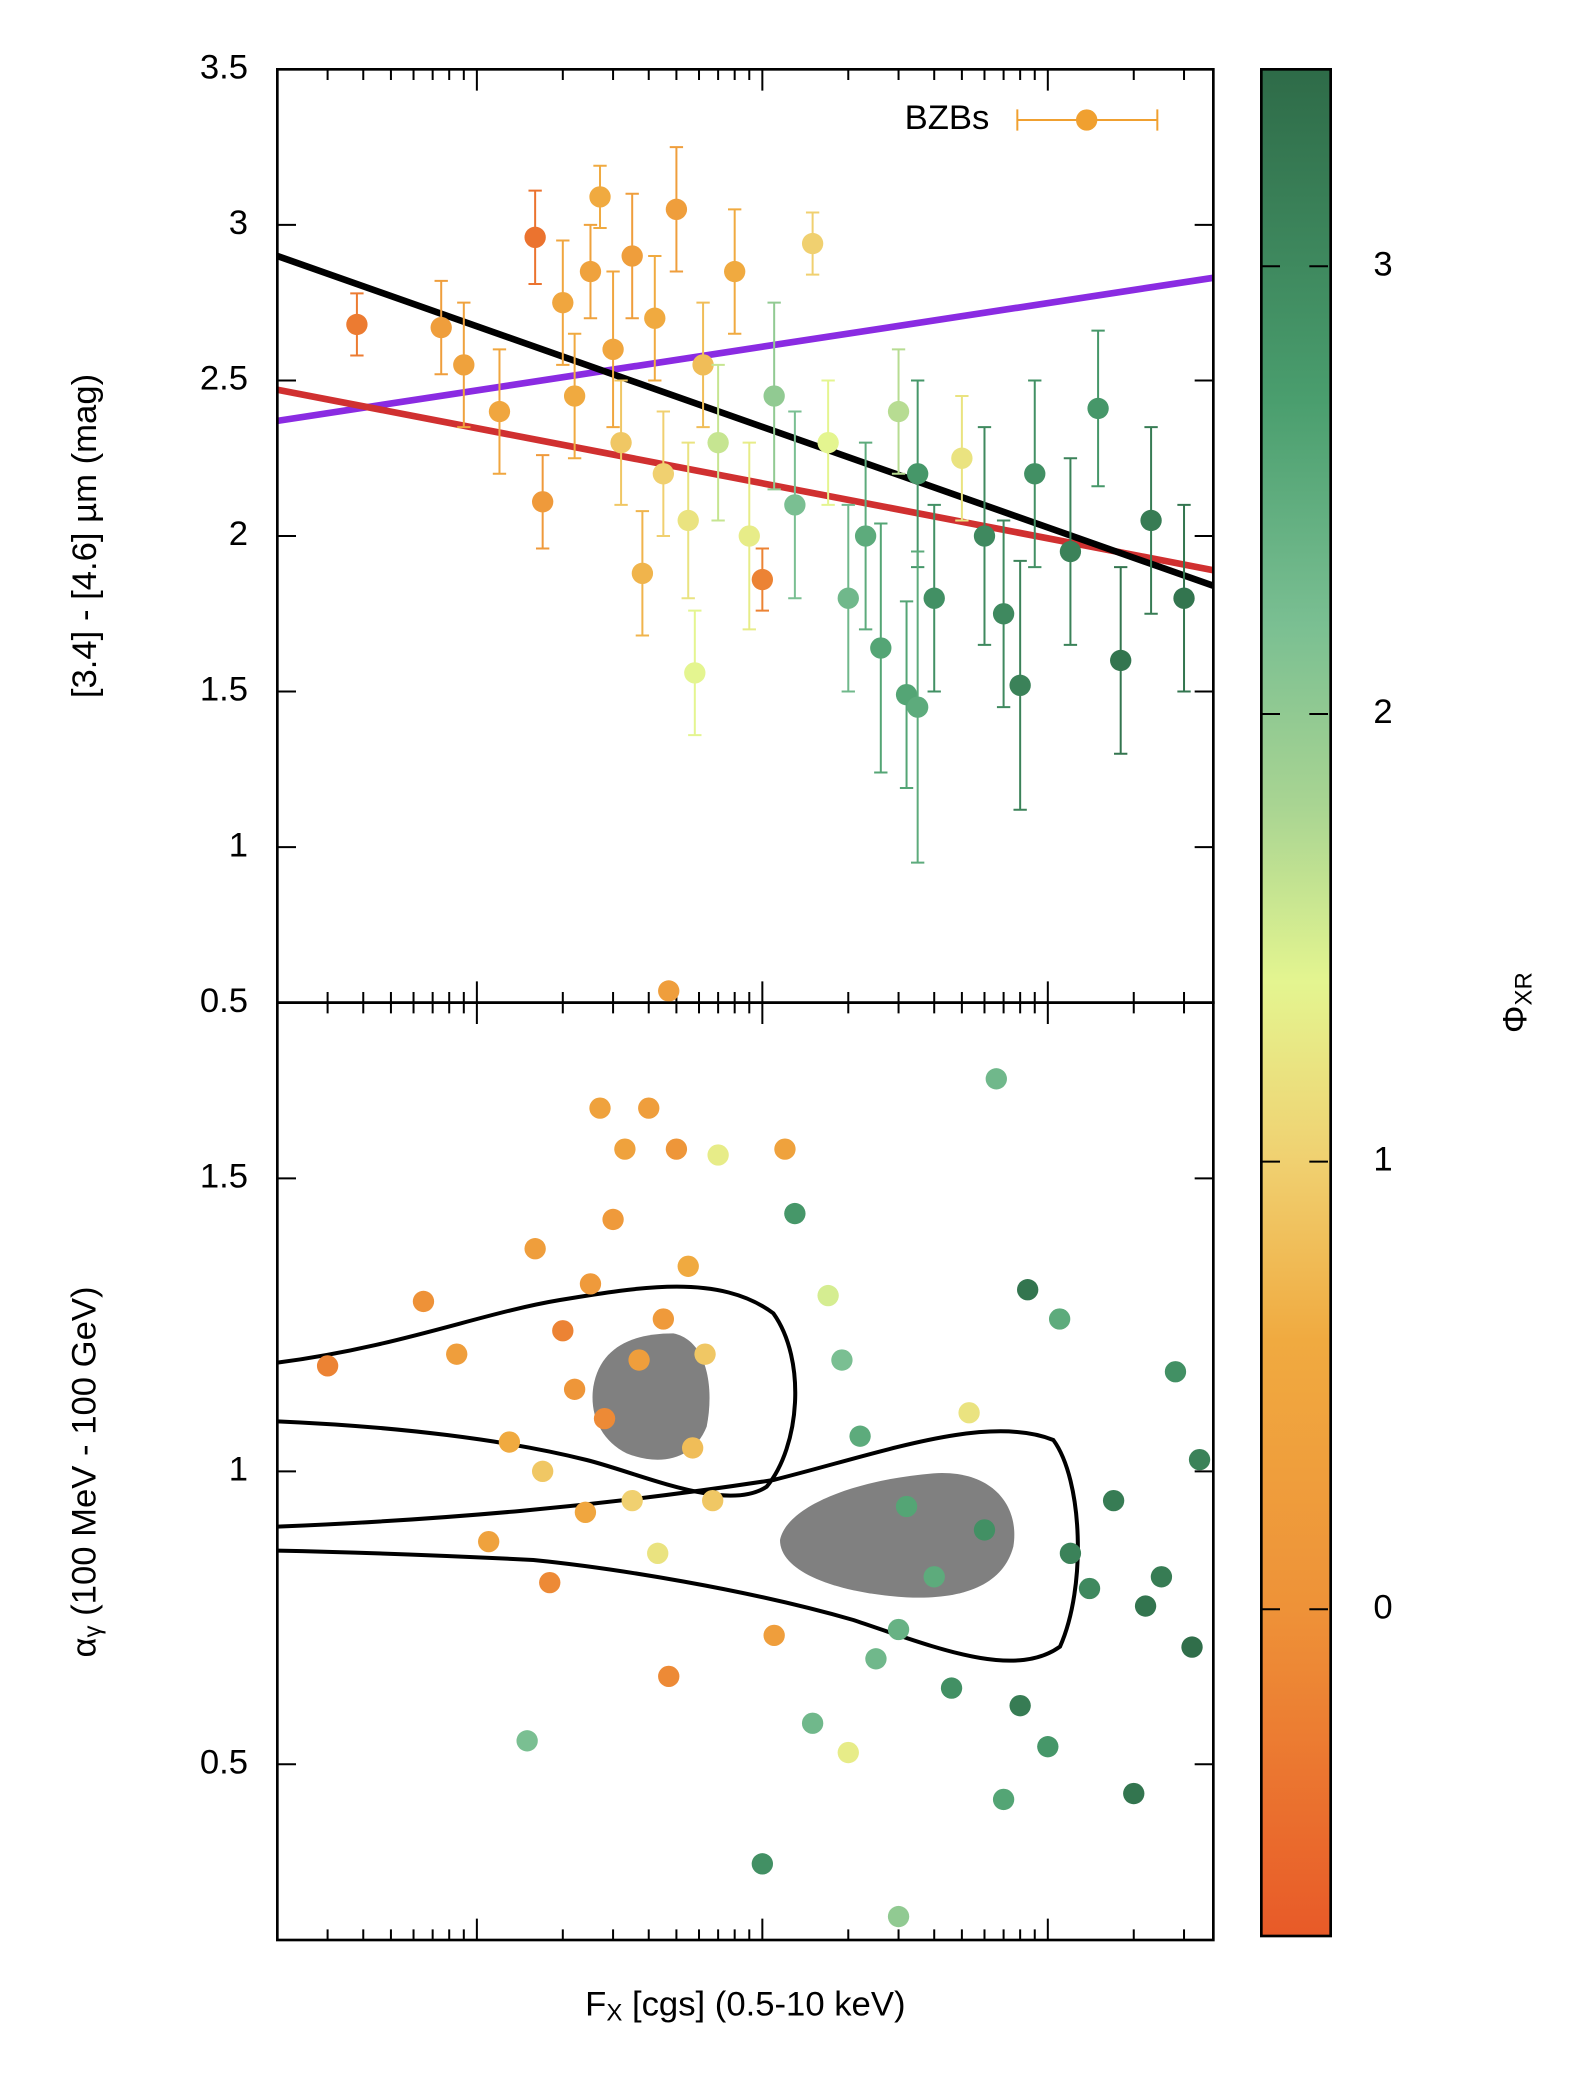  What do you see at coordinates (224, 67) in the screenshot?
I see `y-tick-label: 3.5` at bounding box center [224, 67].